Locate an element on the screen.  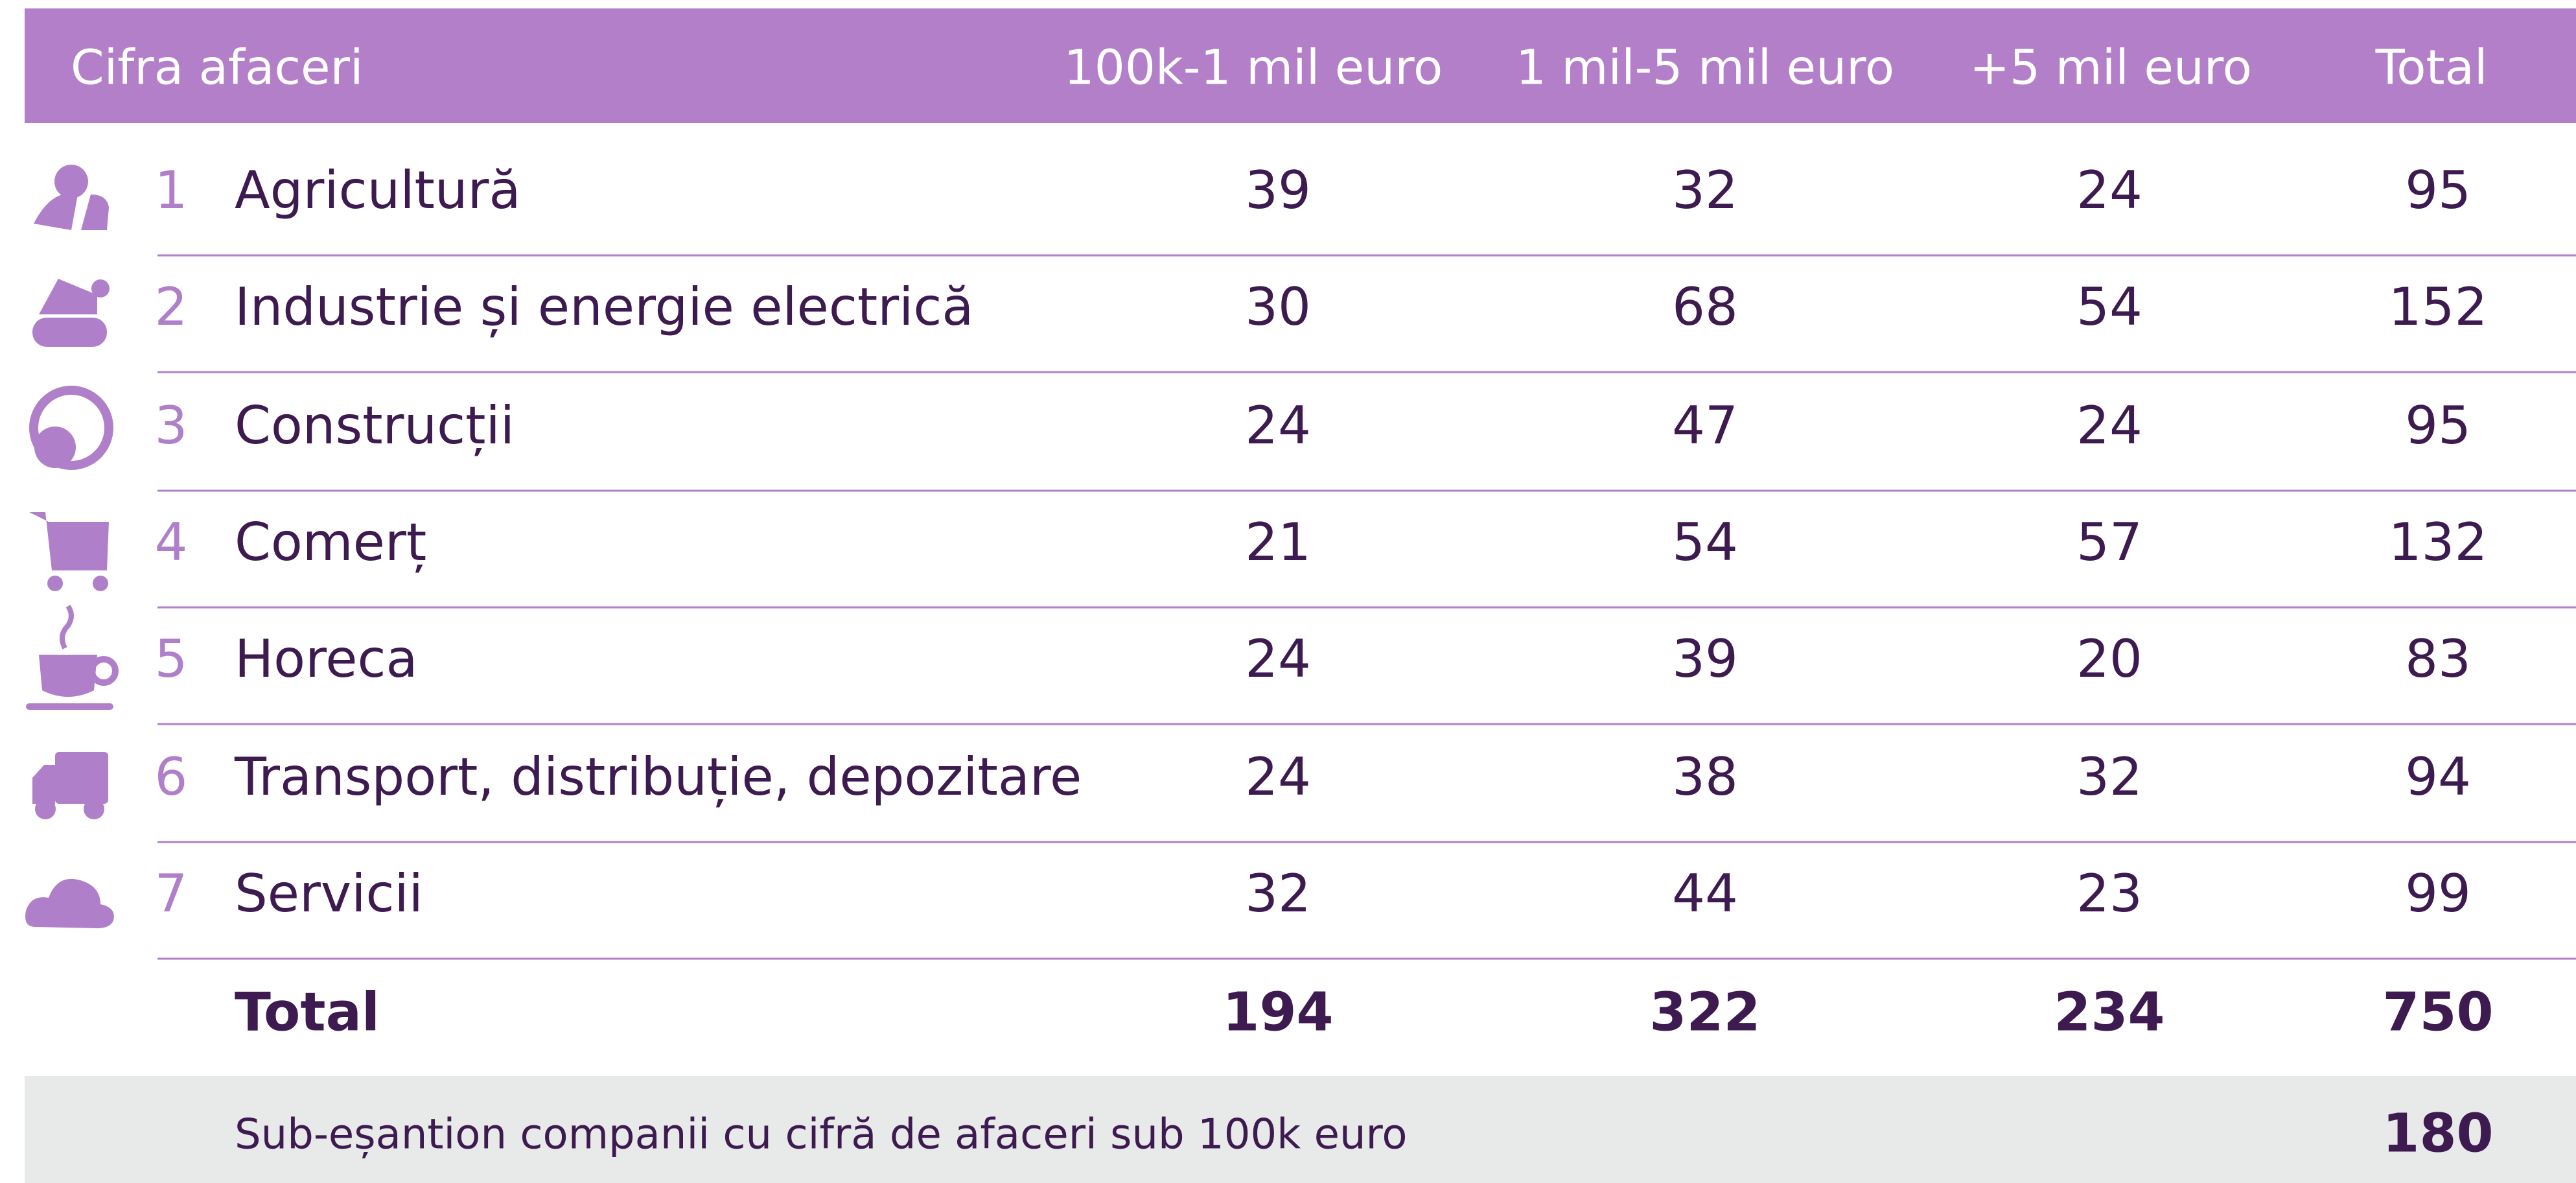
footer-bar is located at coordinates (1300, 1129).